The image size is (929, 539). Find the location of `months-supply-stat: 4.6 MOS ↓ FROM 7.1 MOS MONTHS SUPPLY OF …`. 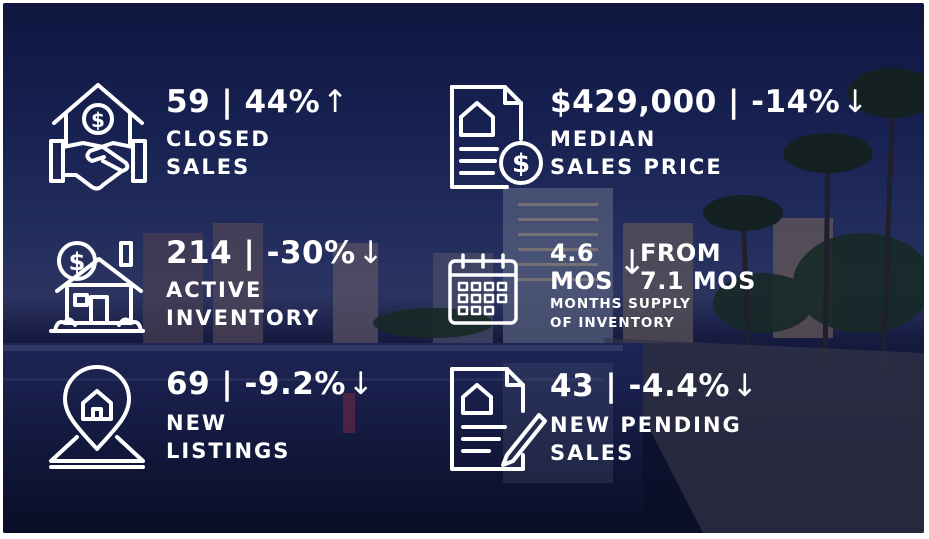

months-supply-stat: 4.6 MOS ↓ FROM 7.1 MOS MONTHS SUPPLY OF … is located at coordinates (652, 286).